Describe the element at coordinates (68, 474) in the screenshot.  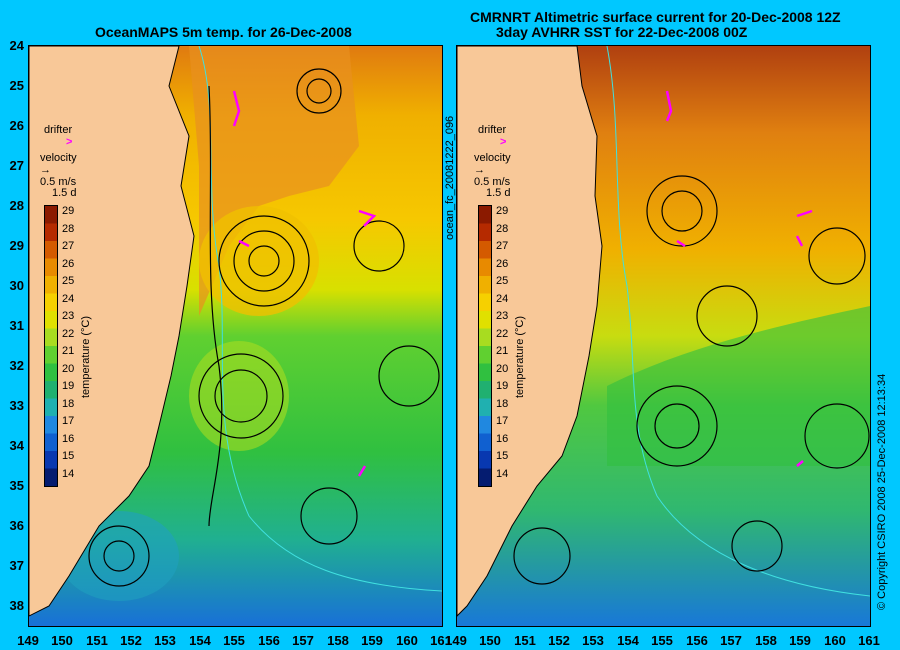
I see `cb-tick: 14` at that location.